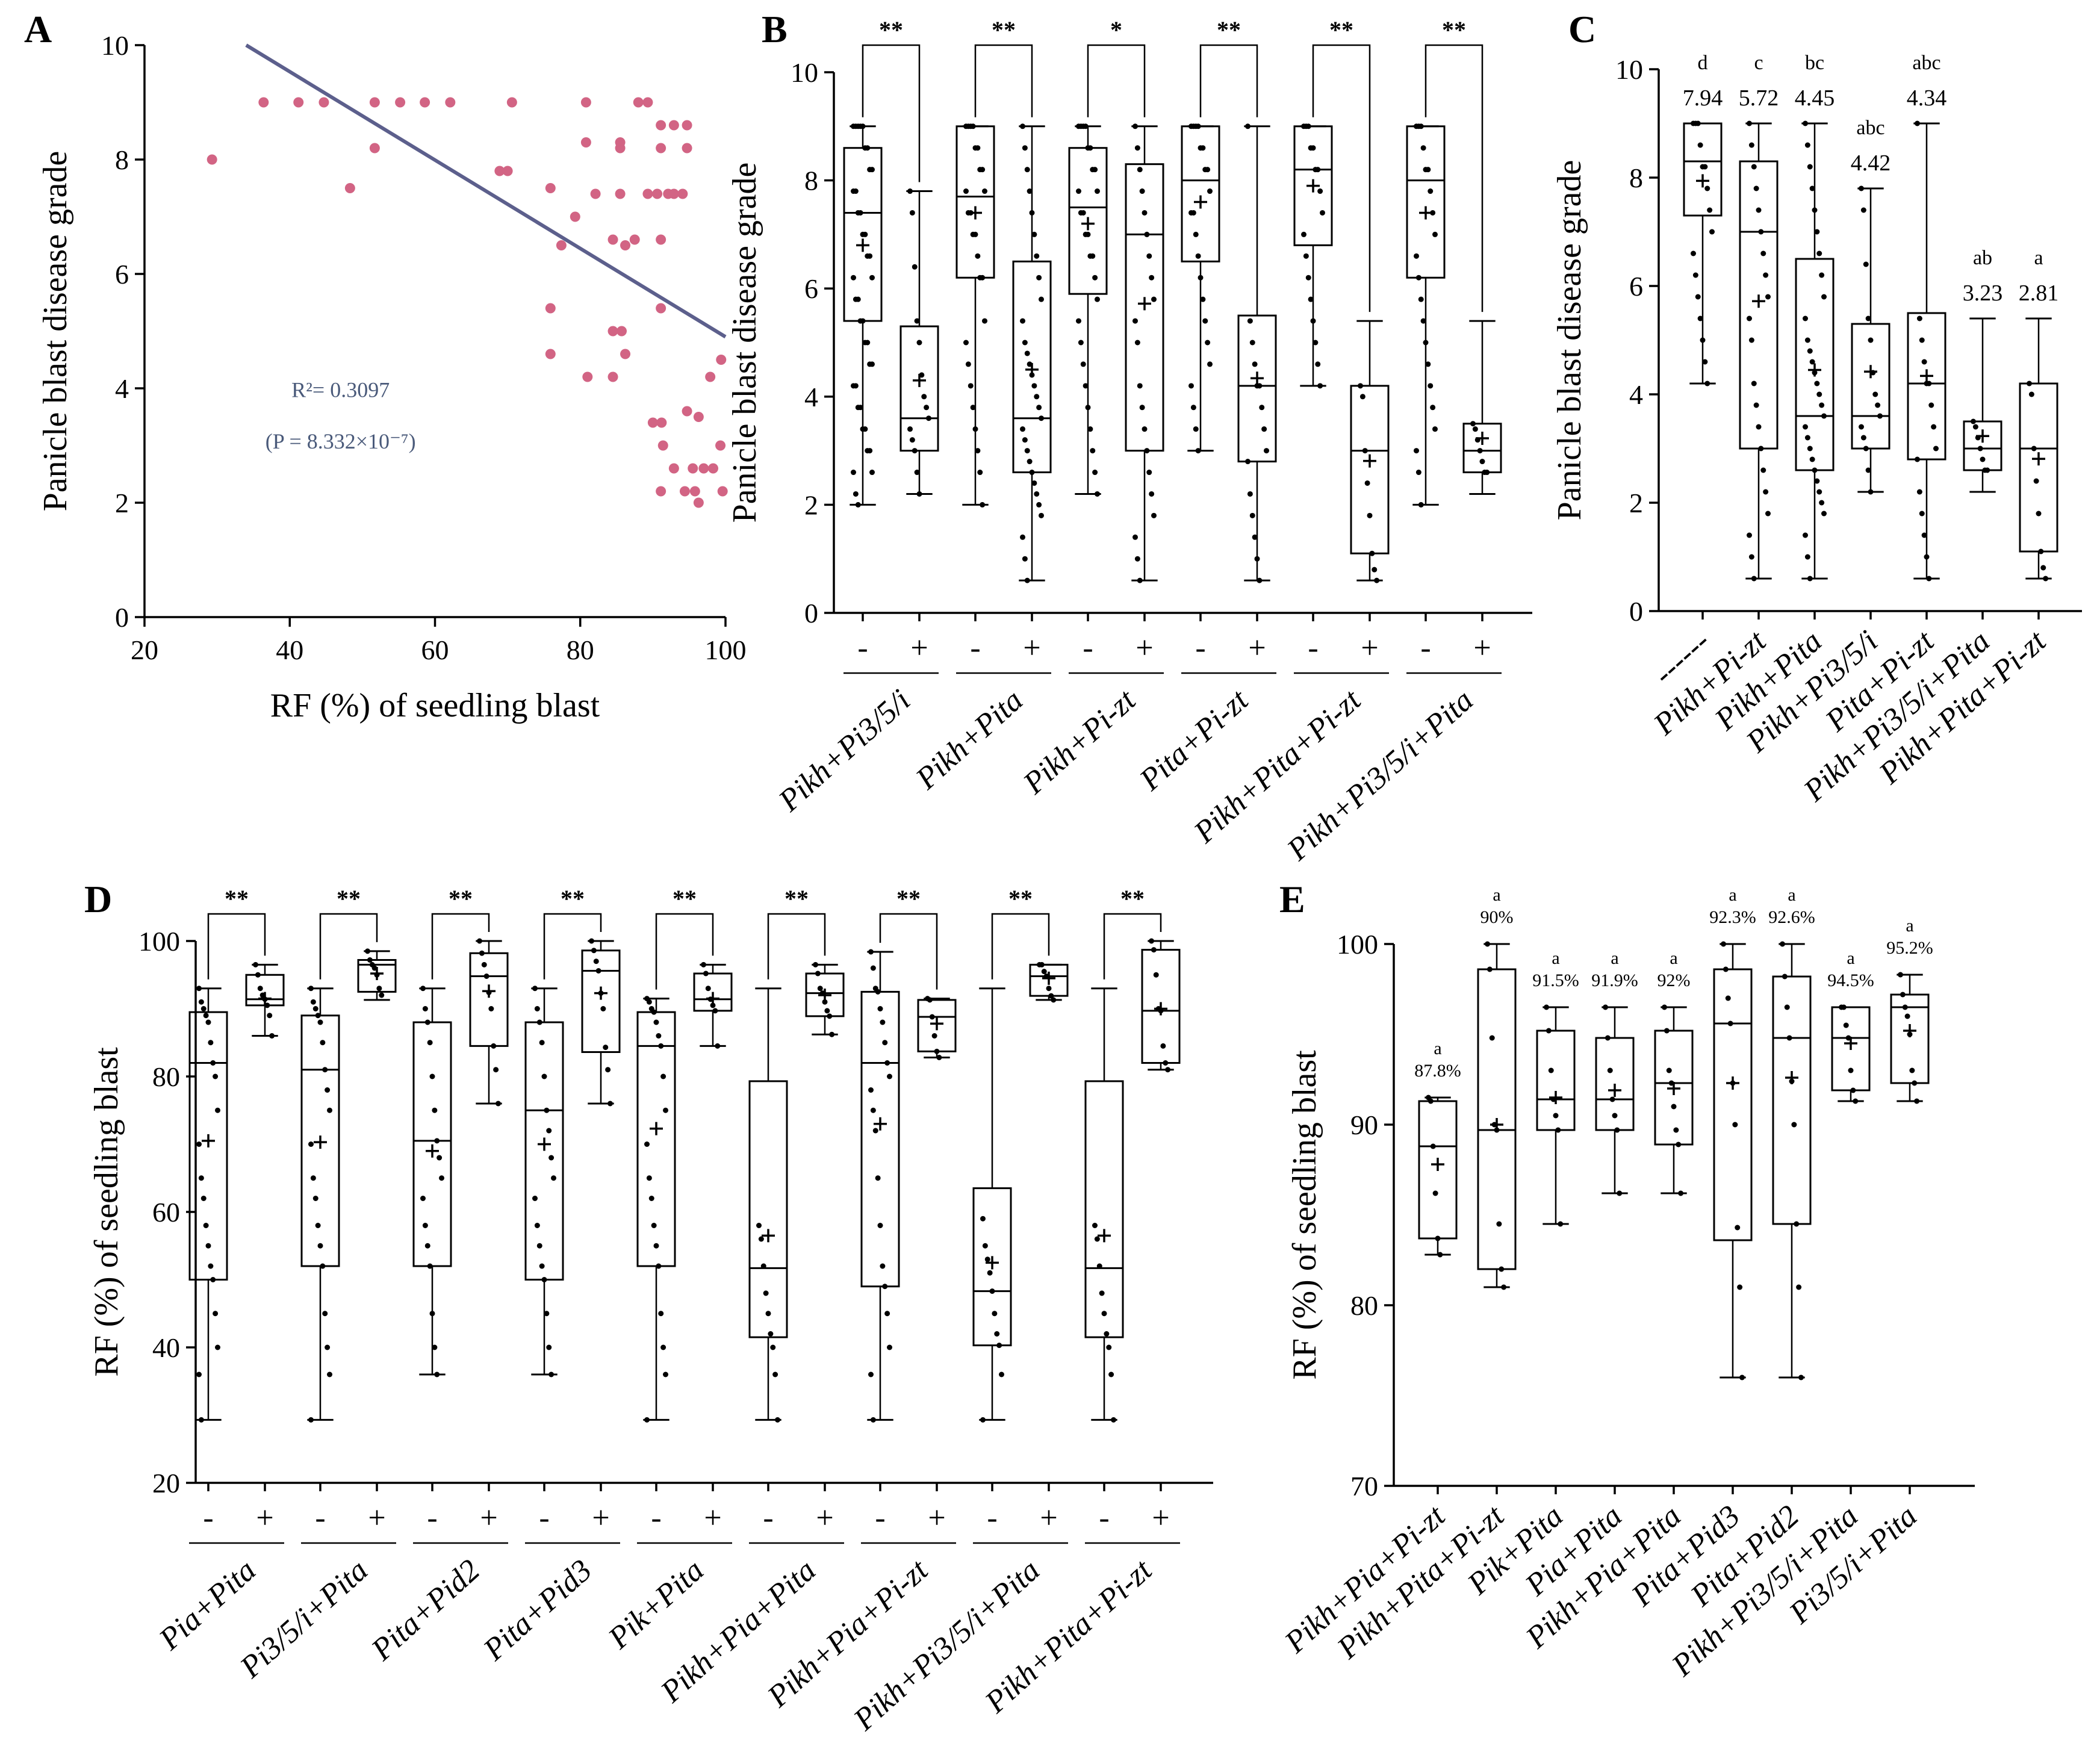  What do you see at coordinates (1871, 163) in the screenshot?
I see `panel-c-mean-label: 4.42` at bounding box center [1871, 163].